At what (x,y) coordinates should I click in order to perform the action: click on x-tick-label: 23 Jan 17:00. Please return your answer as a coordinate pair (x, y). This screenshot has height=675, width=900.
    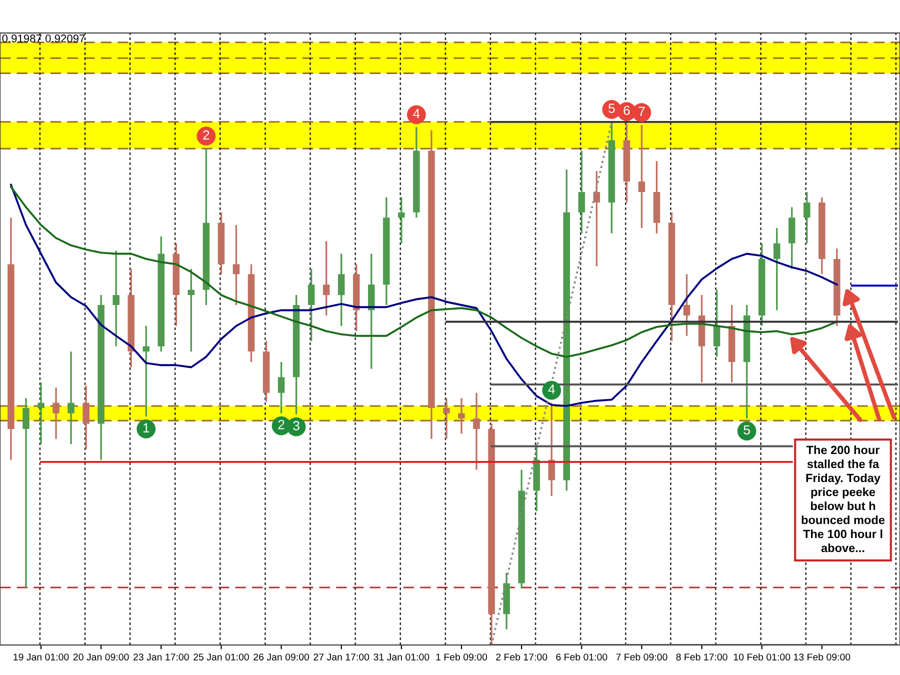
    Looking at the image, I should click on (161, 657).